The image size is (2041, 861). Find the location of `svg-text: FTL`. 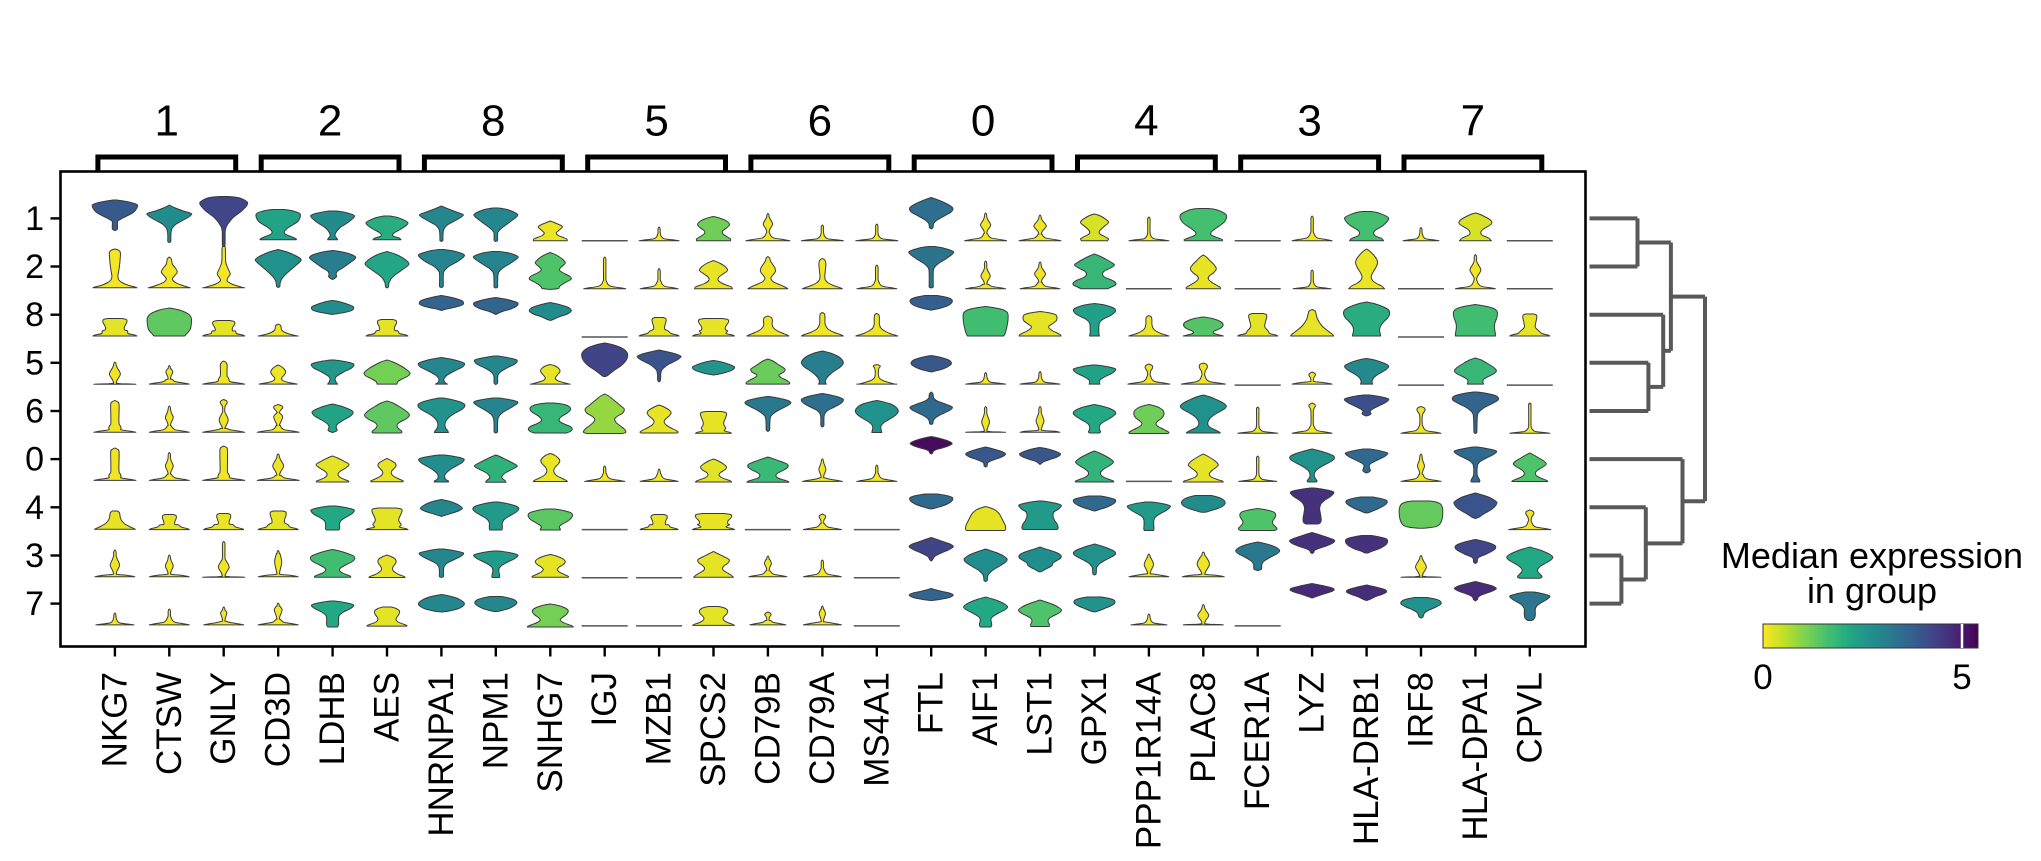

svg-text: FTL is located at coordinates (931, 703).